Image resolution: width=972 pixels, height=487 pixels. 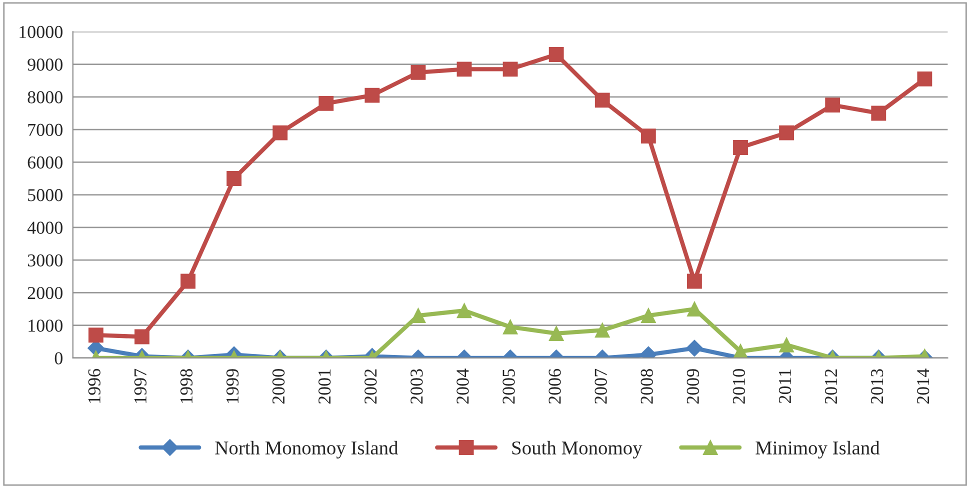 I want to click on legend-label: South Monomoy, so click(x=577, y=449).